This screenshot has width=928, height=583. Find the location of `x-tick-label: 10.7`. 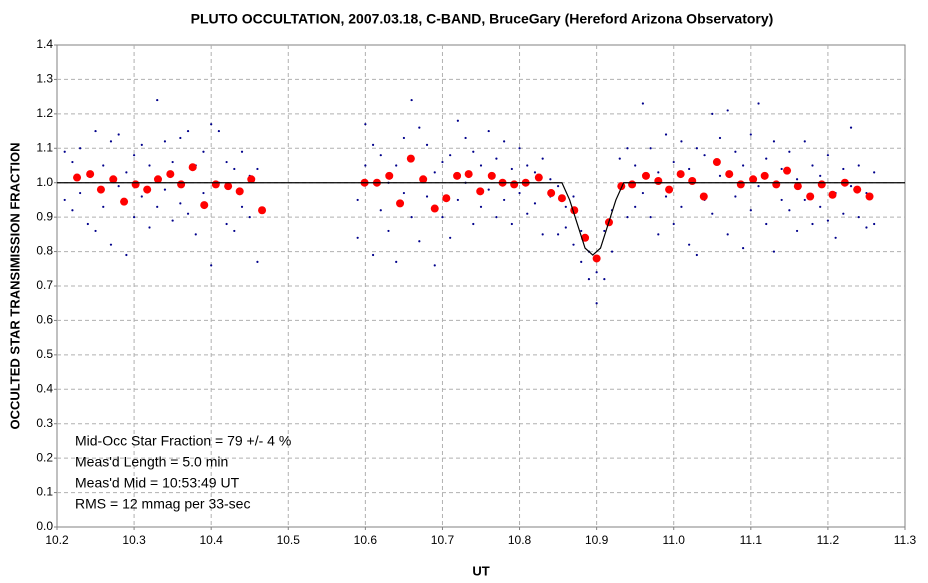

x-tick-label: 10.7 is located at coordinates (443, 540).